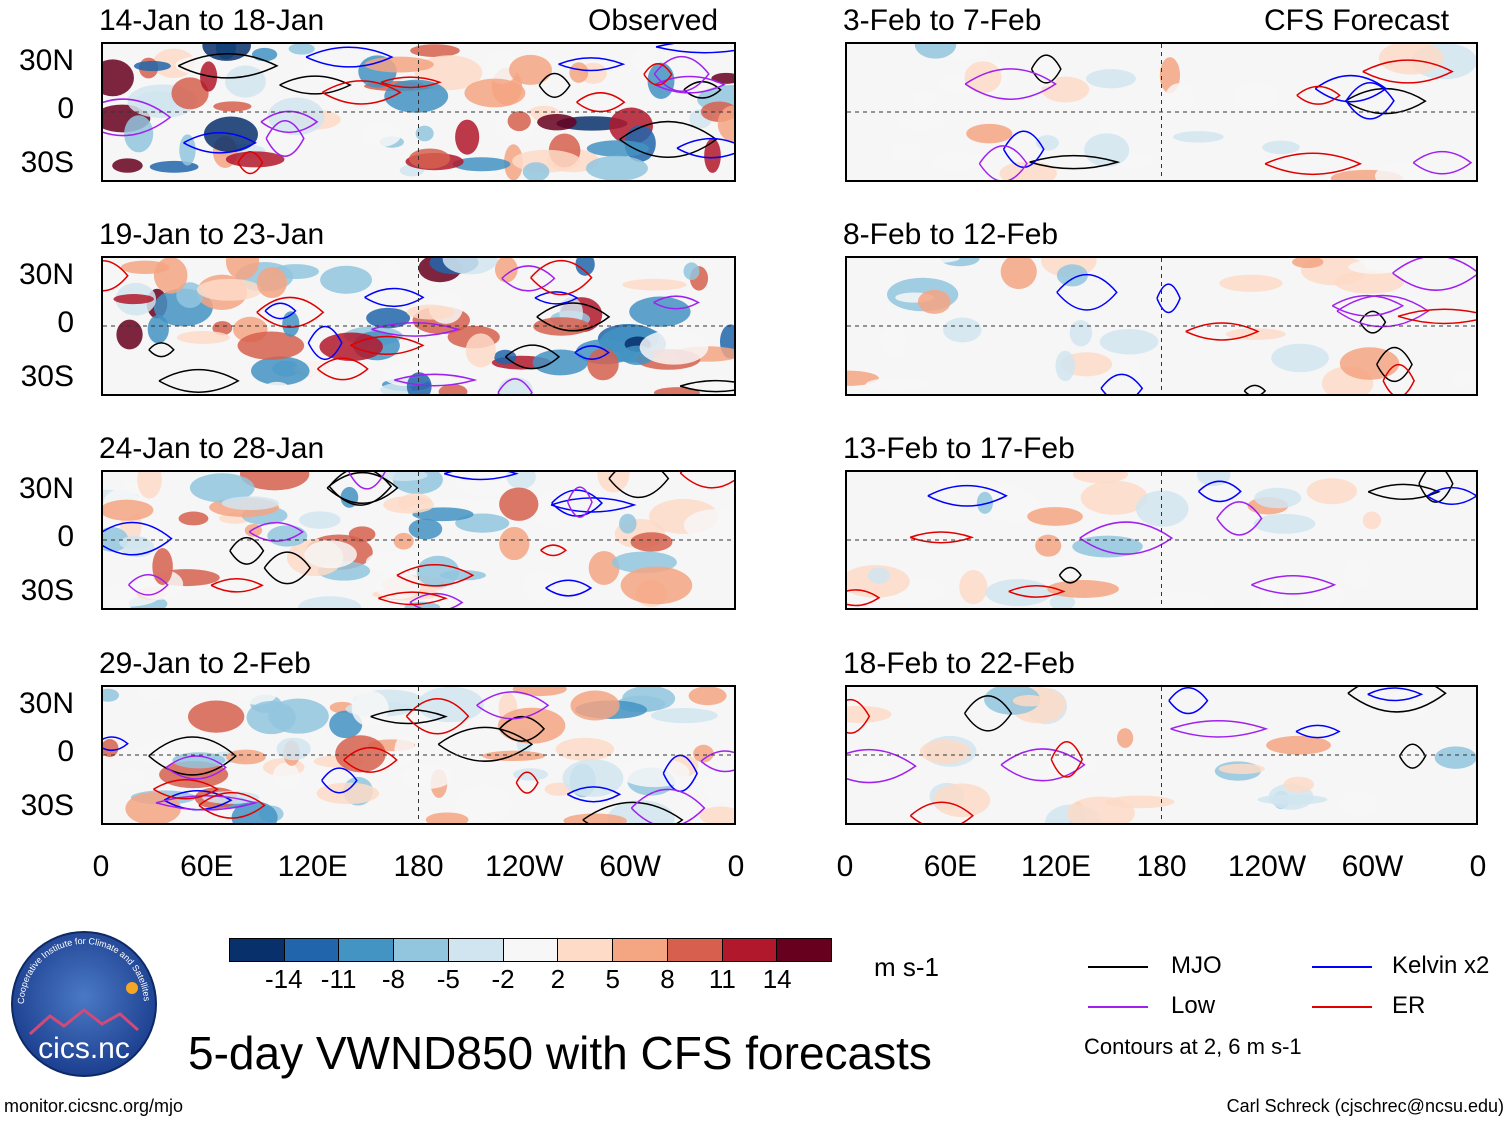  What do you see at coordinates (560, 1053) in the screenshot?
I see `main-title: 5-day VWND850 with CFS forecasts` at bounding box center [560, 1053].